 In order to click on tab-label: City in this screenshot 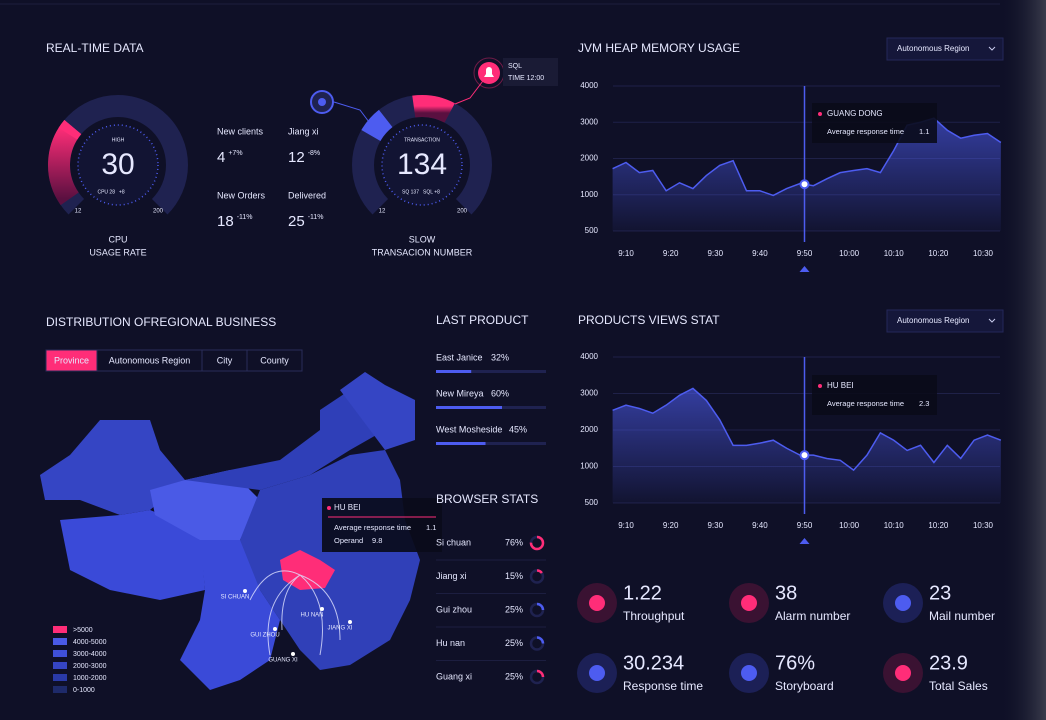, I will do `click(225, 360)`.